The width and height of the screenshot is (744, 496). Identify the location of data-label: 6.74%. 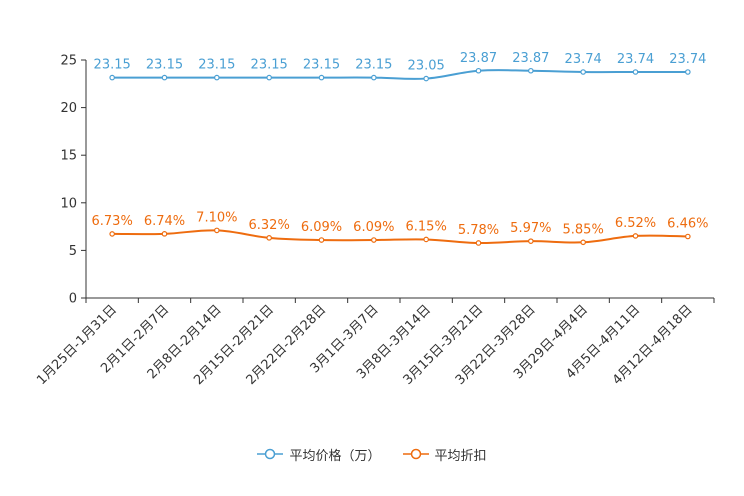
(164, 221).